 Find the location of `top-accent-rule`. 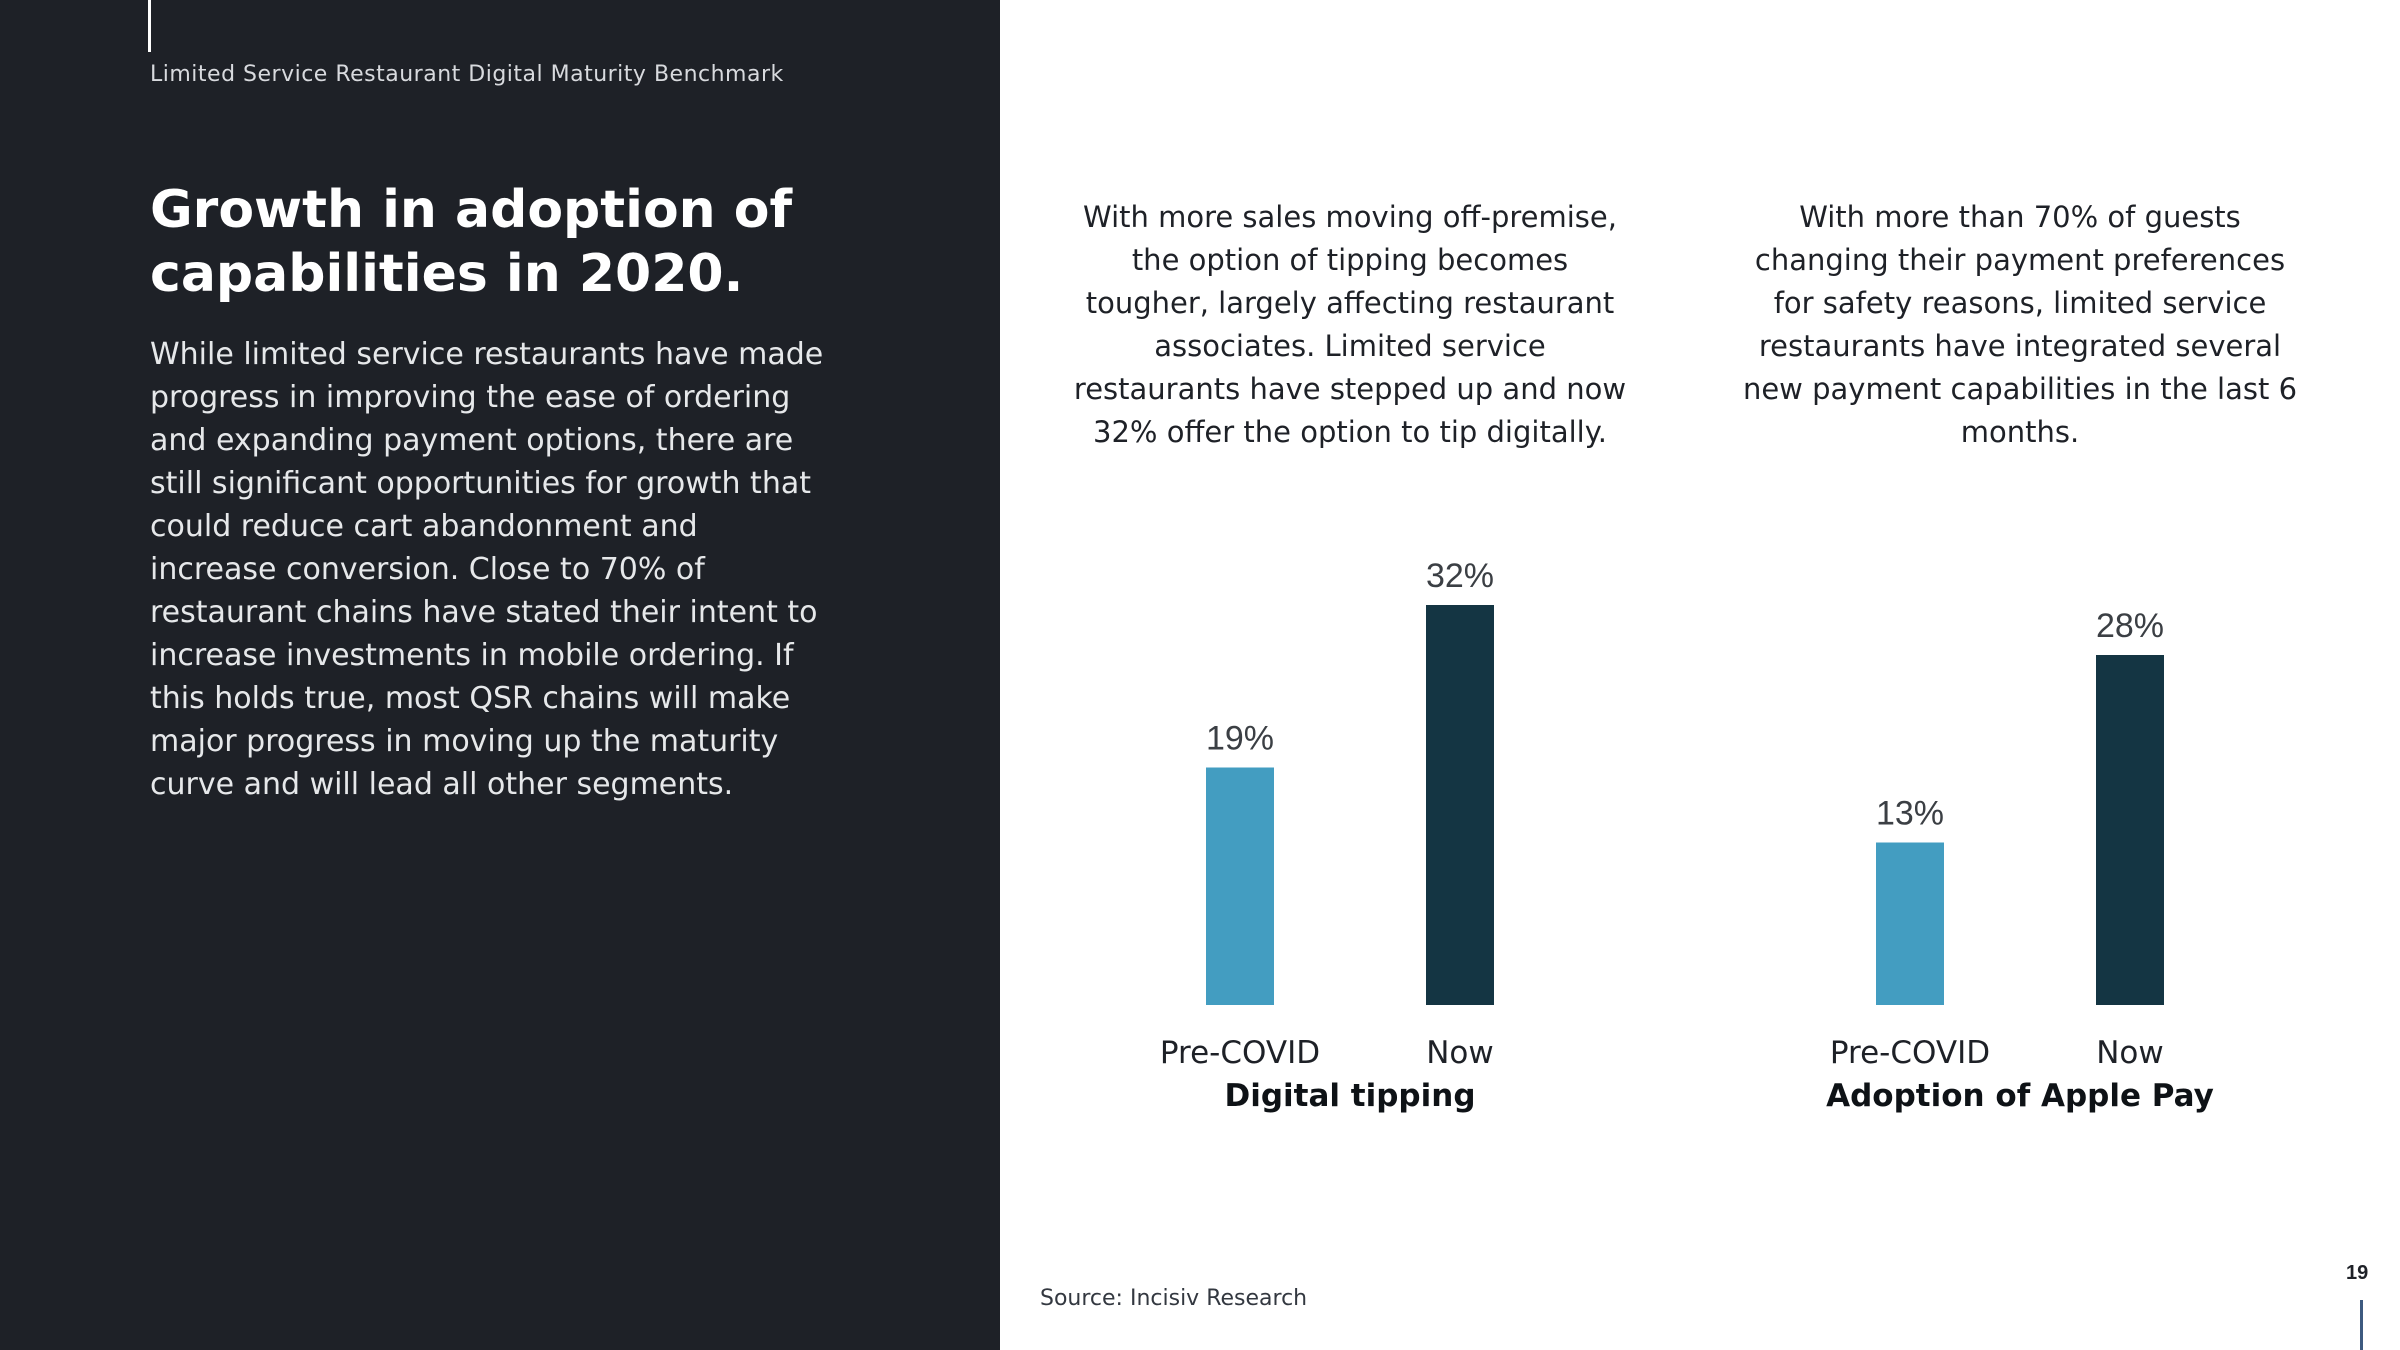

top-accent-rule is located at coordinates (149, 26).